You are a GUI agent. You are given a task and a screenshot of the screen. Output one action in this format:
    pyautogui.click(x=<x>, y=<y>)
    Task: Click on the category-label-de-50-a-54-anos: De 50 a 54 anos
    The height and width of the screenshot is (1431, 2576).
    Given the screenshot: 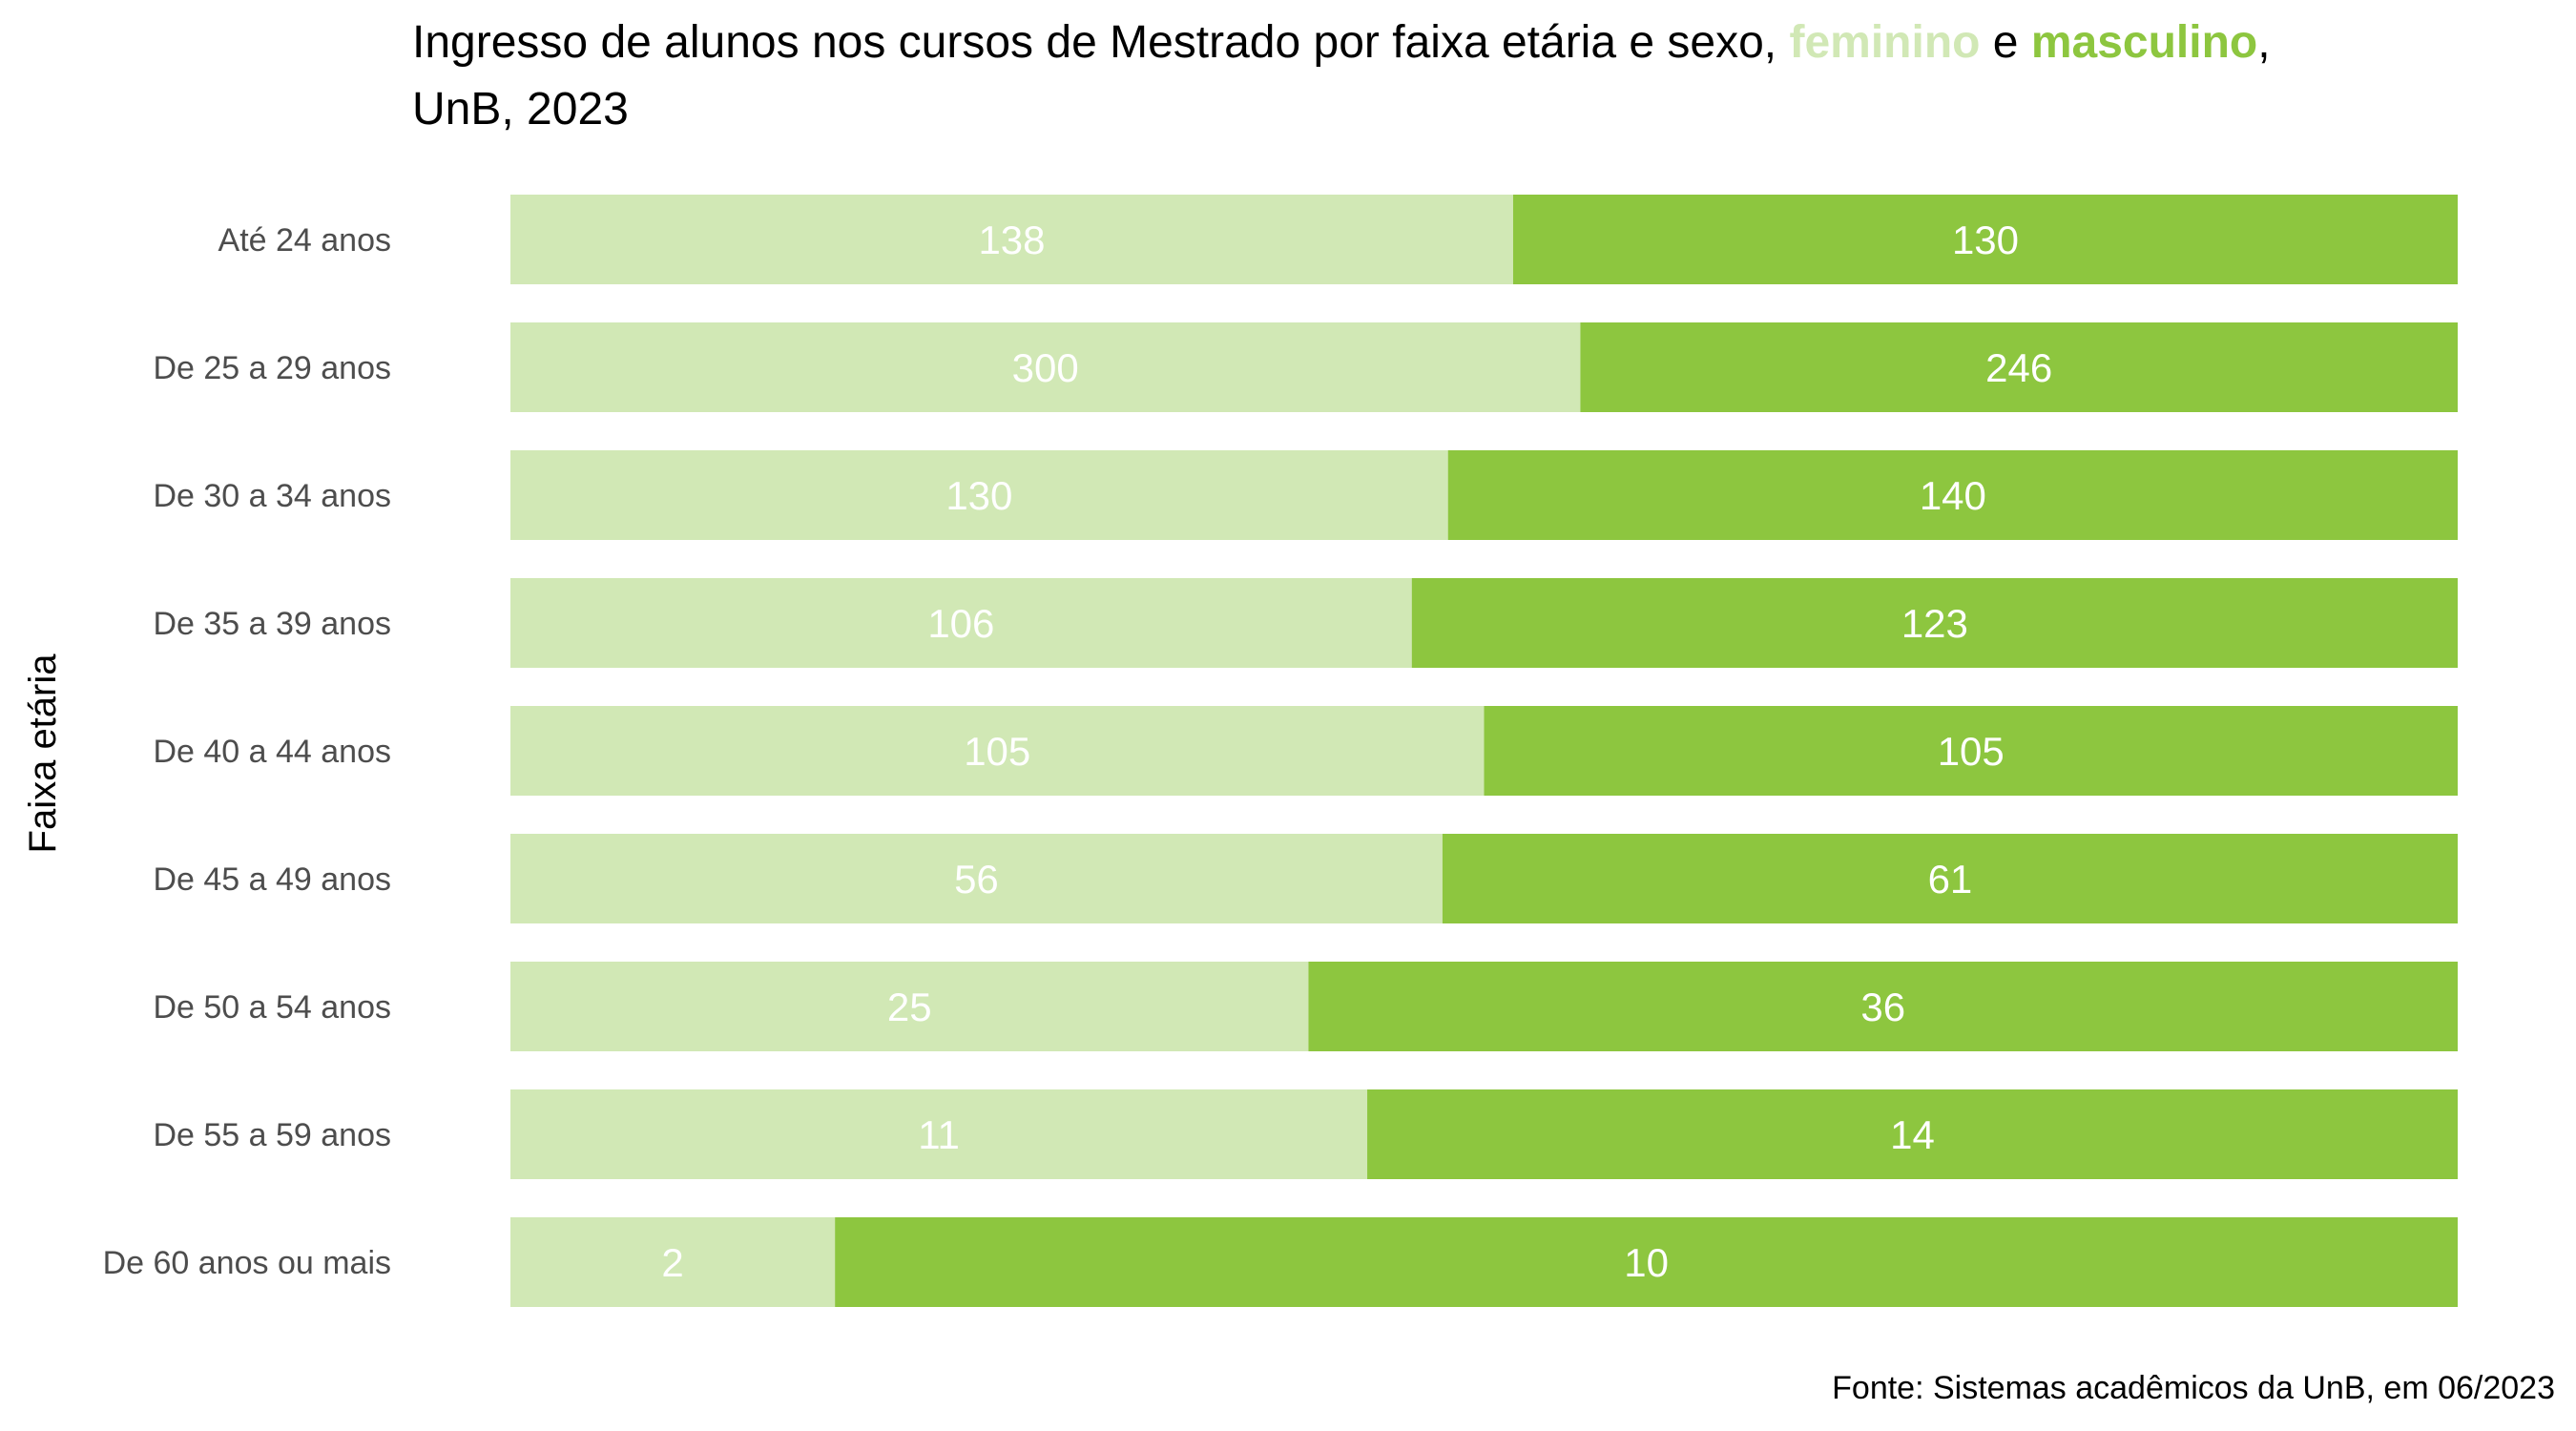 What is the action you would take?
    pyautogui.click(x=272, y=1008)
    